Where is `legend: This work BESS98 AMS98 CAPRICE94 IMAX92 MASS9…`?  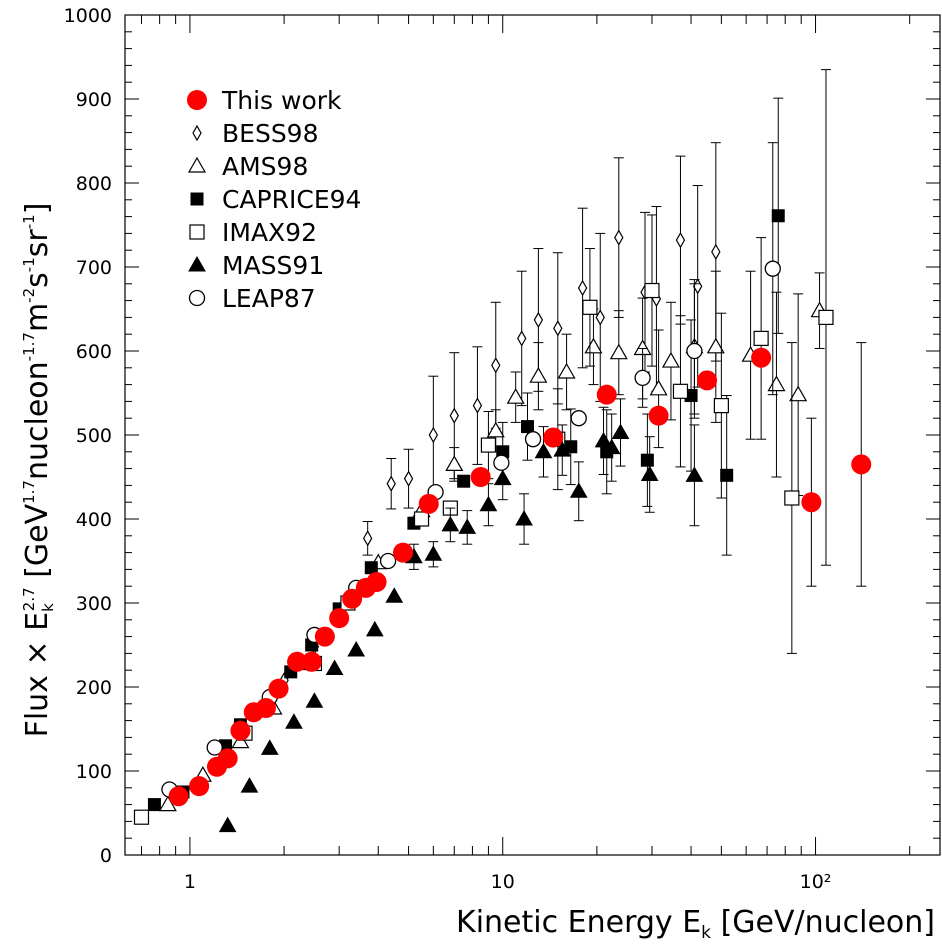 legend: This work BESS98 AMS98 CAPRICE94 IMAX92 MASS9… is located at coordinates (274, 199).